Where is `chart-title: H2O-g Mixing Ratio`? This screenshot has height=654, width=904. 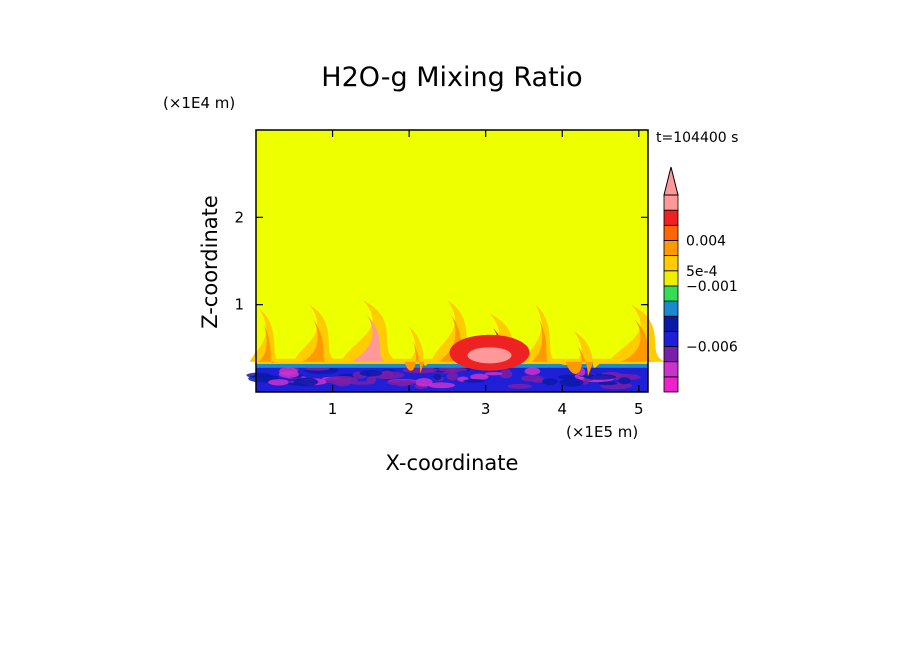 chart-title: H2O-g Mixing Ratio is located at coordinates (451, 77).